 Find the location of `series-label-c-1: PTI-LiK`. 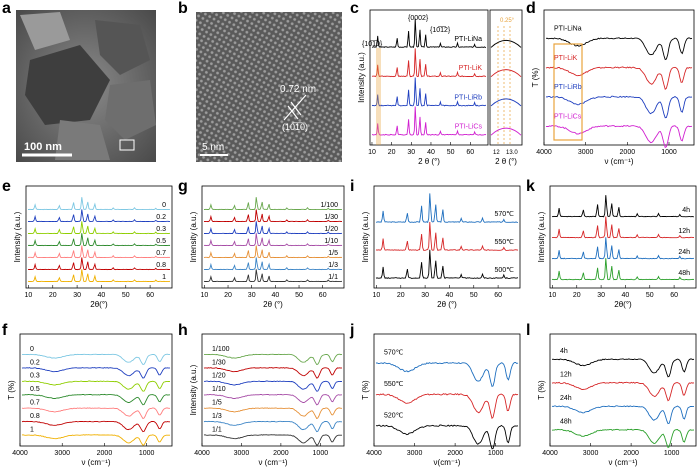

series-label-c-1: PTI-LiK is located at coordinates (471, 68).